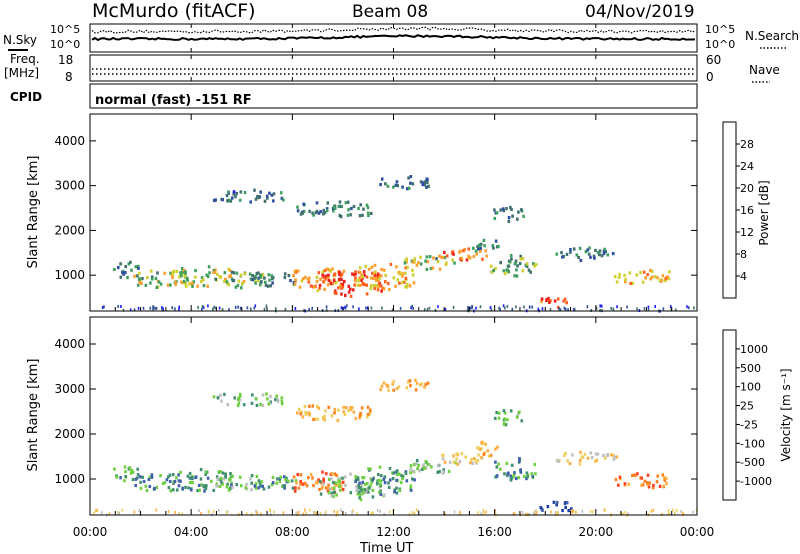 The image size is (800, 554). Describe the element at coordinates (191, 532) in the screenshot. I see `x-tick-label: 04:00` at that location.